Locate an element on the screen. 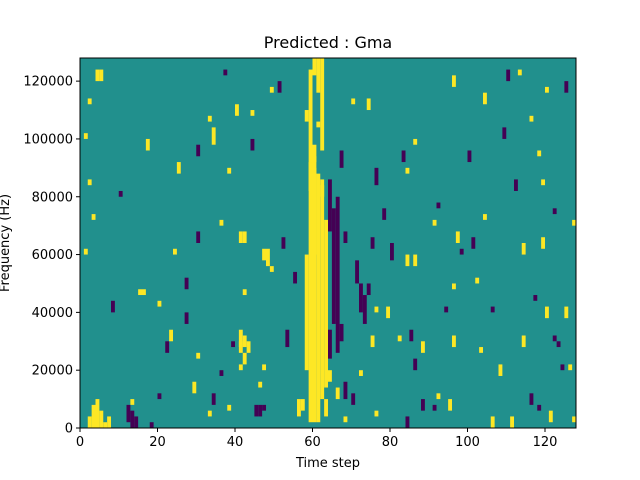 The height and width of the screenshot is (480, 640). y-tick-label: 20000 is located at coordinates (52, 371).